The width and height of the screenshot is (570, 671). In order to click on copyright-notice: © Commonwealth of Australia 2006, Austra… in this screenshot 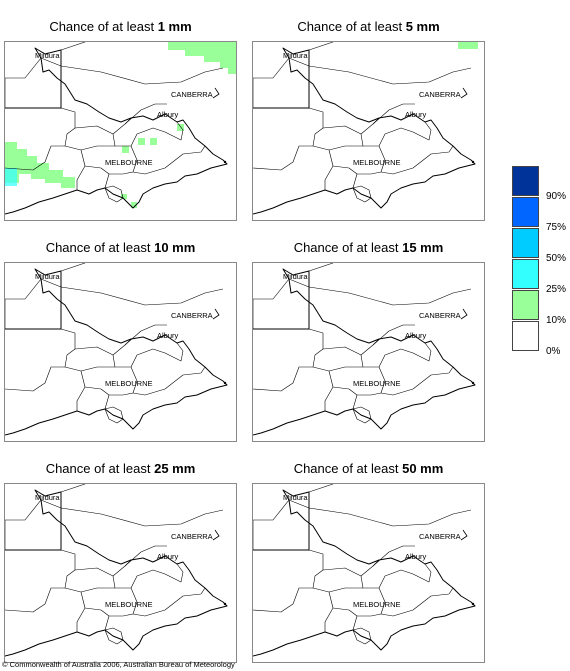, I will do `click(118, 664)`.